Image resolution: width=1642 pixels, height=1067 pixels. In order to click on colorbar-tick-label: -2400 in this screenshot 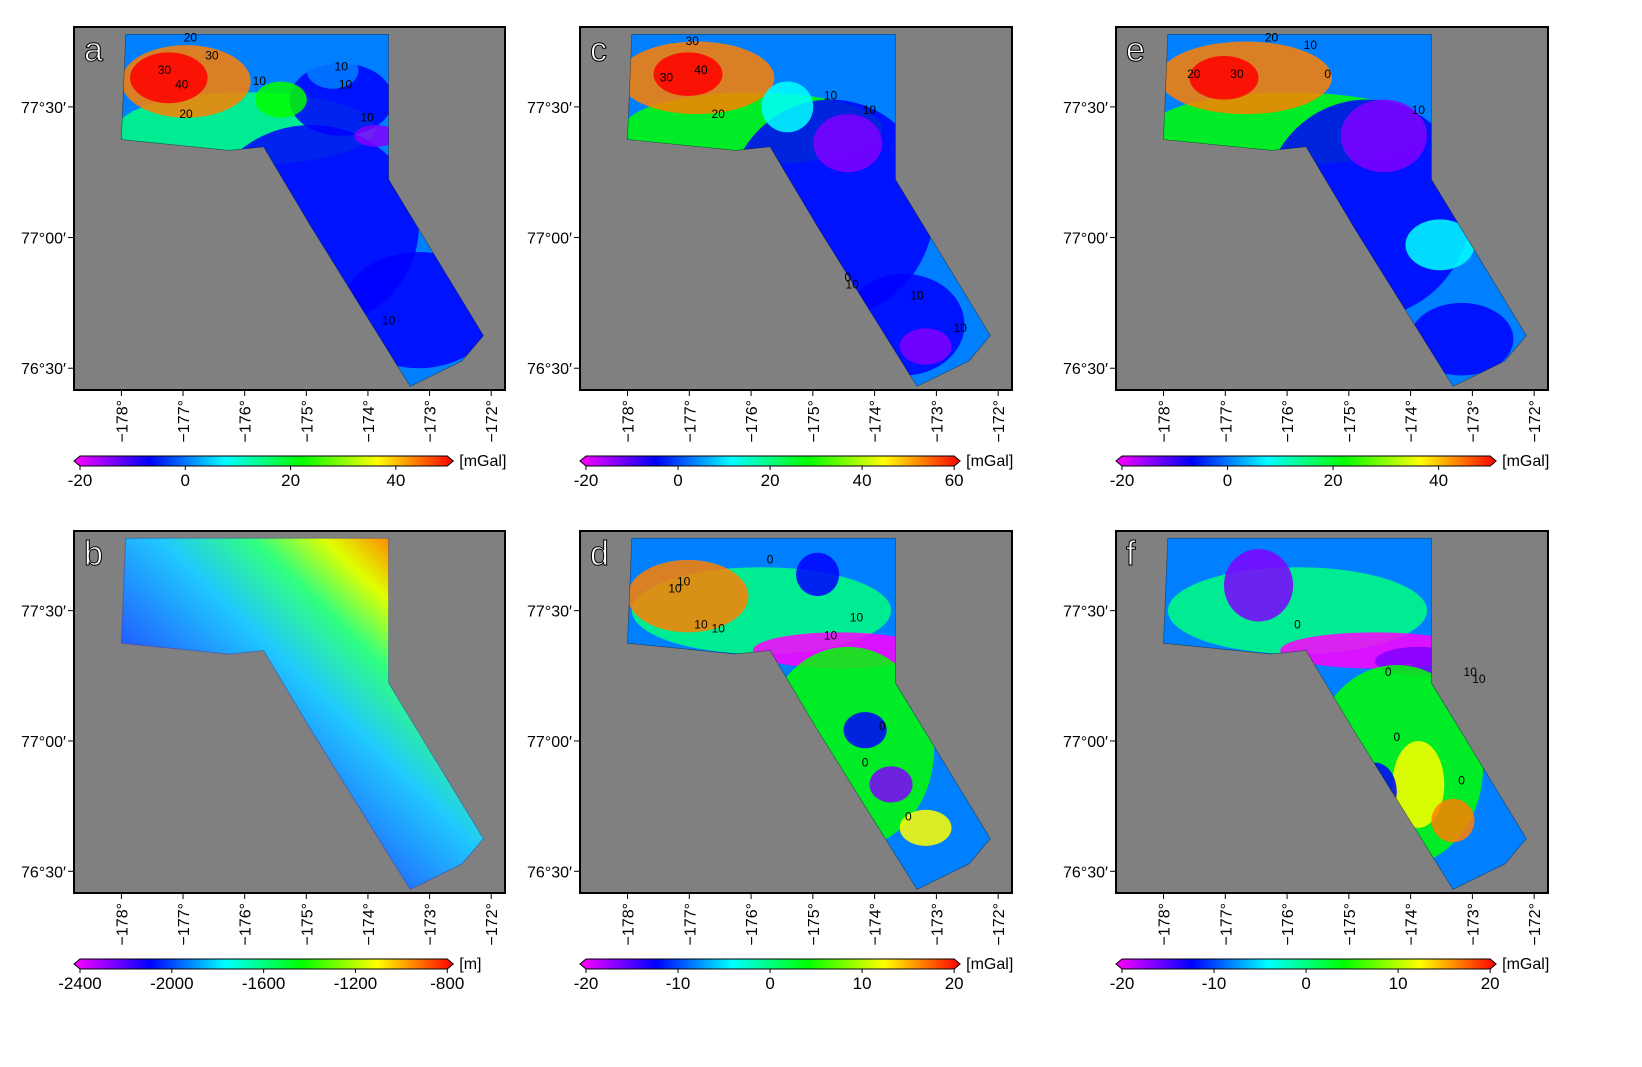, I will do `click(79, 983)`.